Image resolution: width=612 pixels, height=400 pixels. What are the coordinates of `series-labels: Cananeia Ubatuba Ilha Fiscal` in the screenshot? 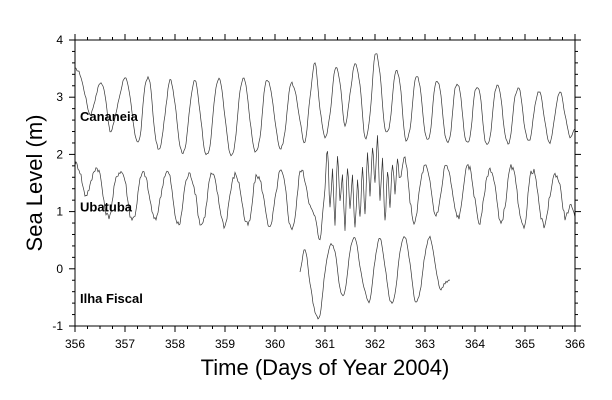 It's located at (111, 207).